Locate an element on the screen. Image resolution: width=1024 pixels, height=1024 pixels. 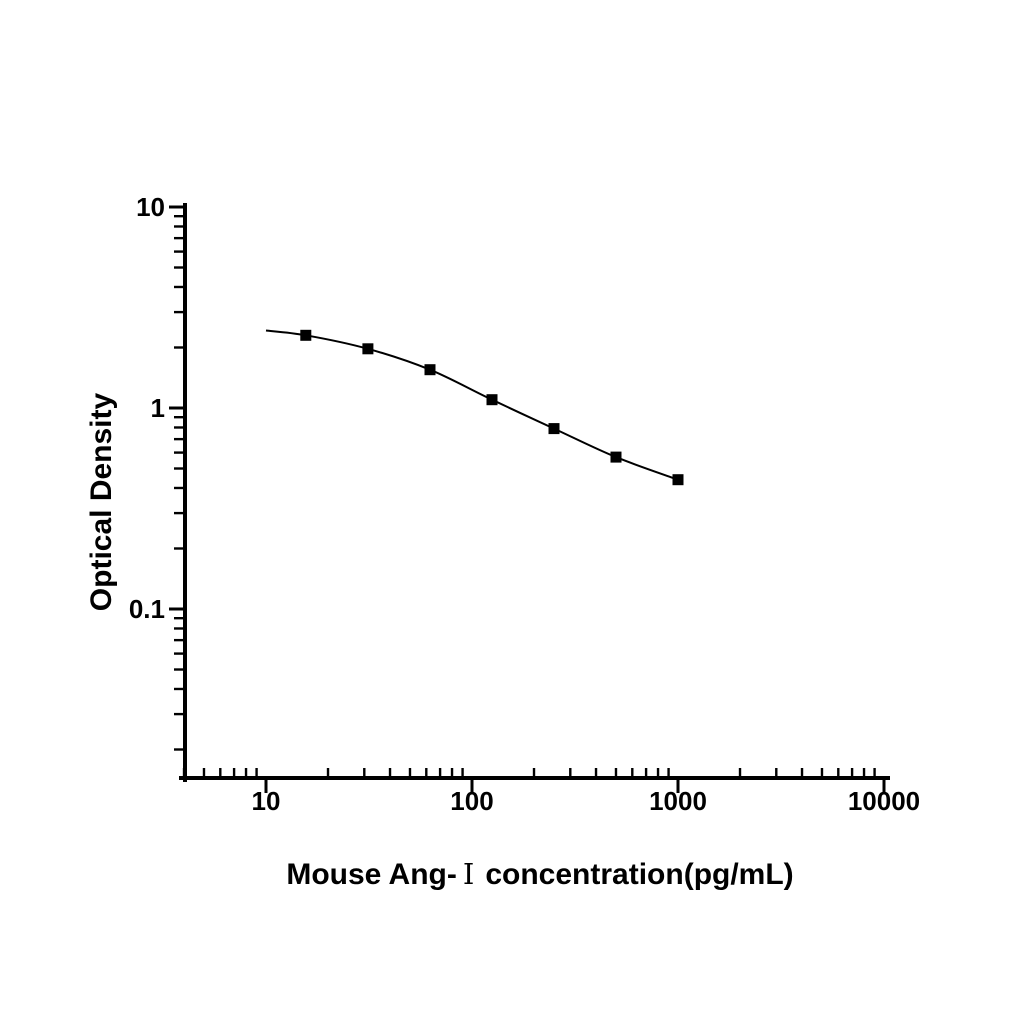
x-axis-title-suffix: concentration(pg/mL) is located at coordinates (639, 874).